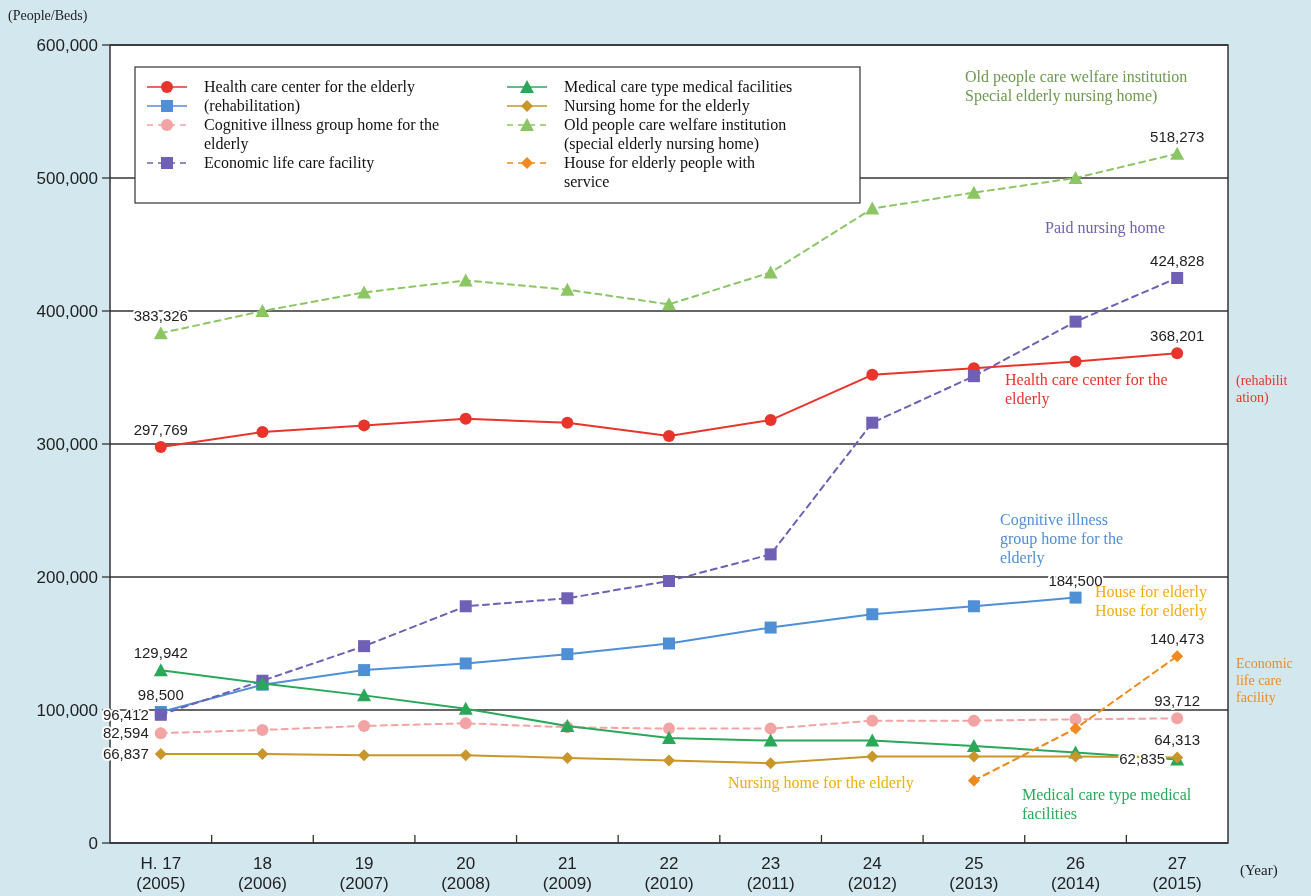 The width and height of the screenshot is (1311, 896). What do you see at coordinates (1262, 389) in the screenshot?
I see `text: (rehabilit ation)` at bounding box center [1262, 389].